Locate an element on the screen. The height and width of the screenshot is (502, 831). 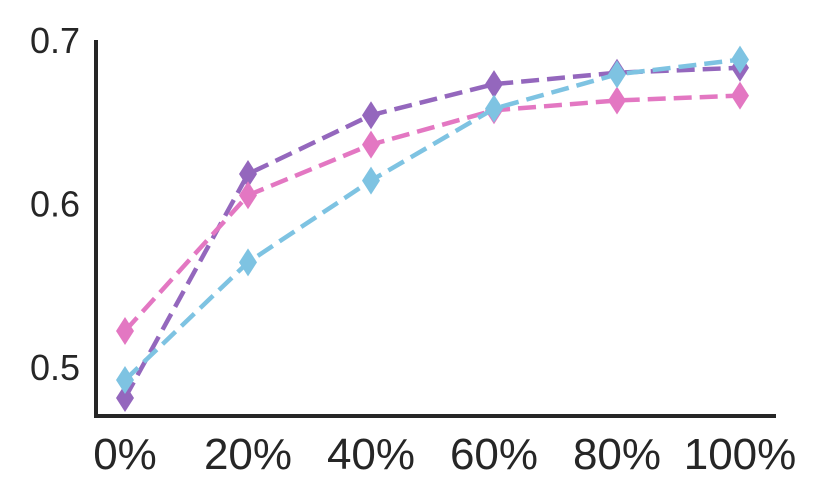
y-tick-label: 0.6 is located at coordinates (55, 203).